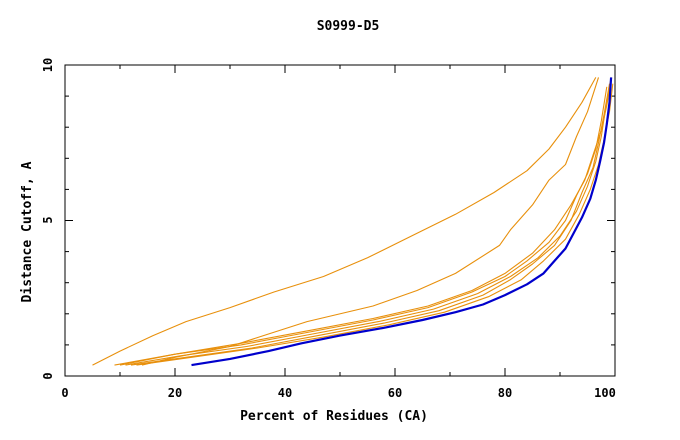  I want to click on y-tick-label: 0, so click(48, 375).